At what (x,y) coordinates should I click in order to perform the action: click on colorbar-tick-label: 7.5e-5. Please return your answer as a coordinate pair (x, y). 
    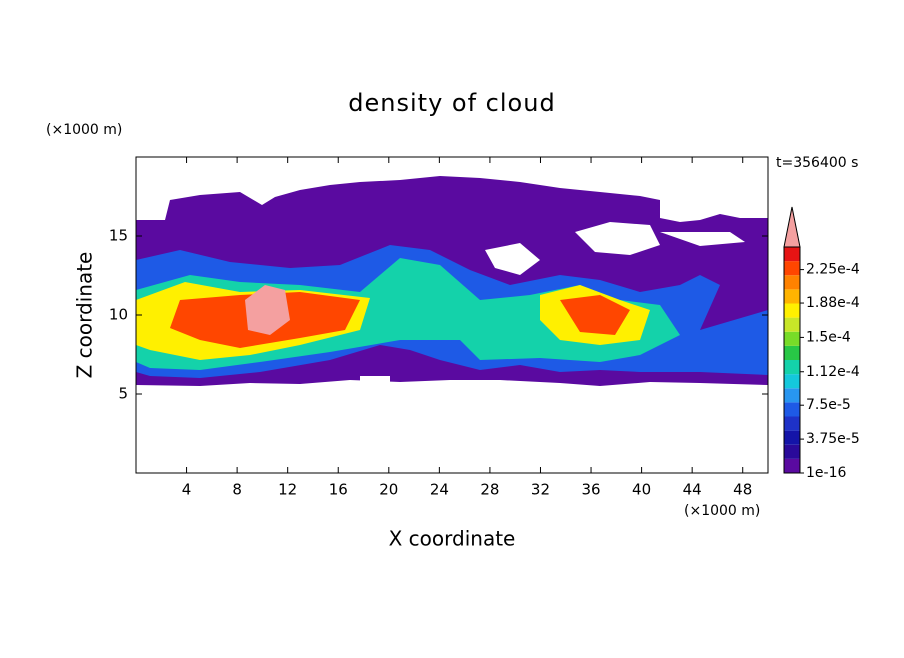
    Looking at the image, I should click on (828, 405).